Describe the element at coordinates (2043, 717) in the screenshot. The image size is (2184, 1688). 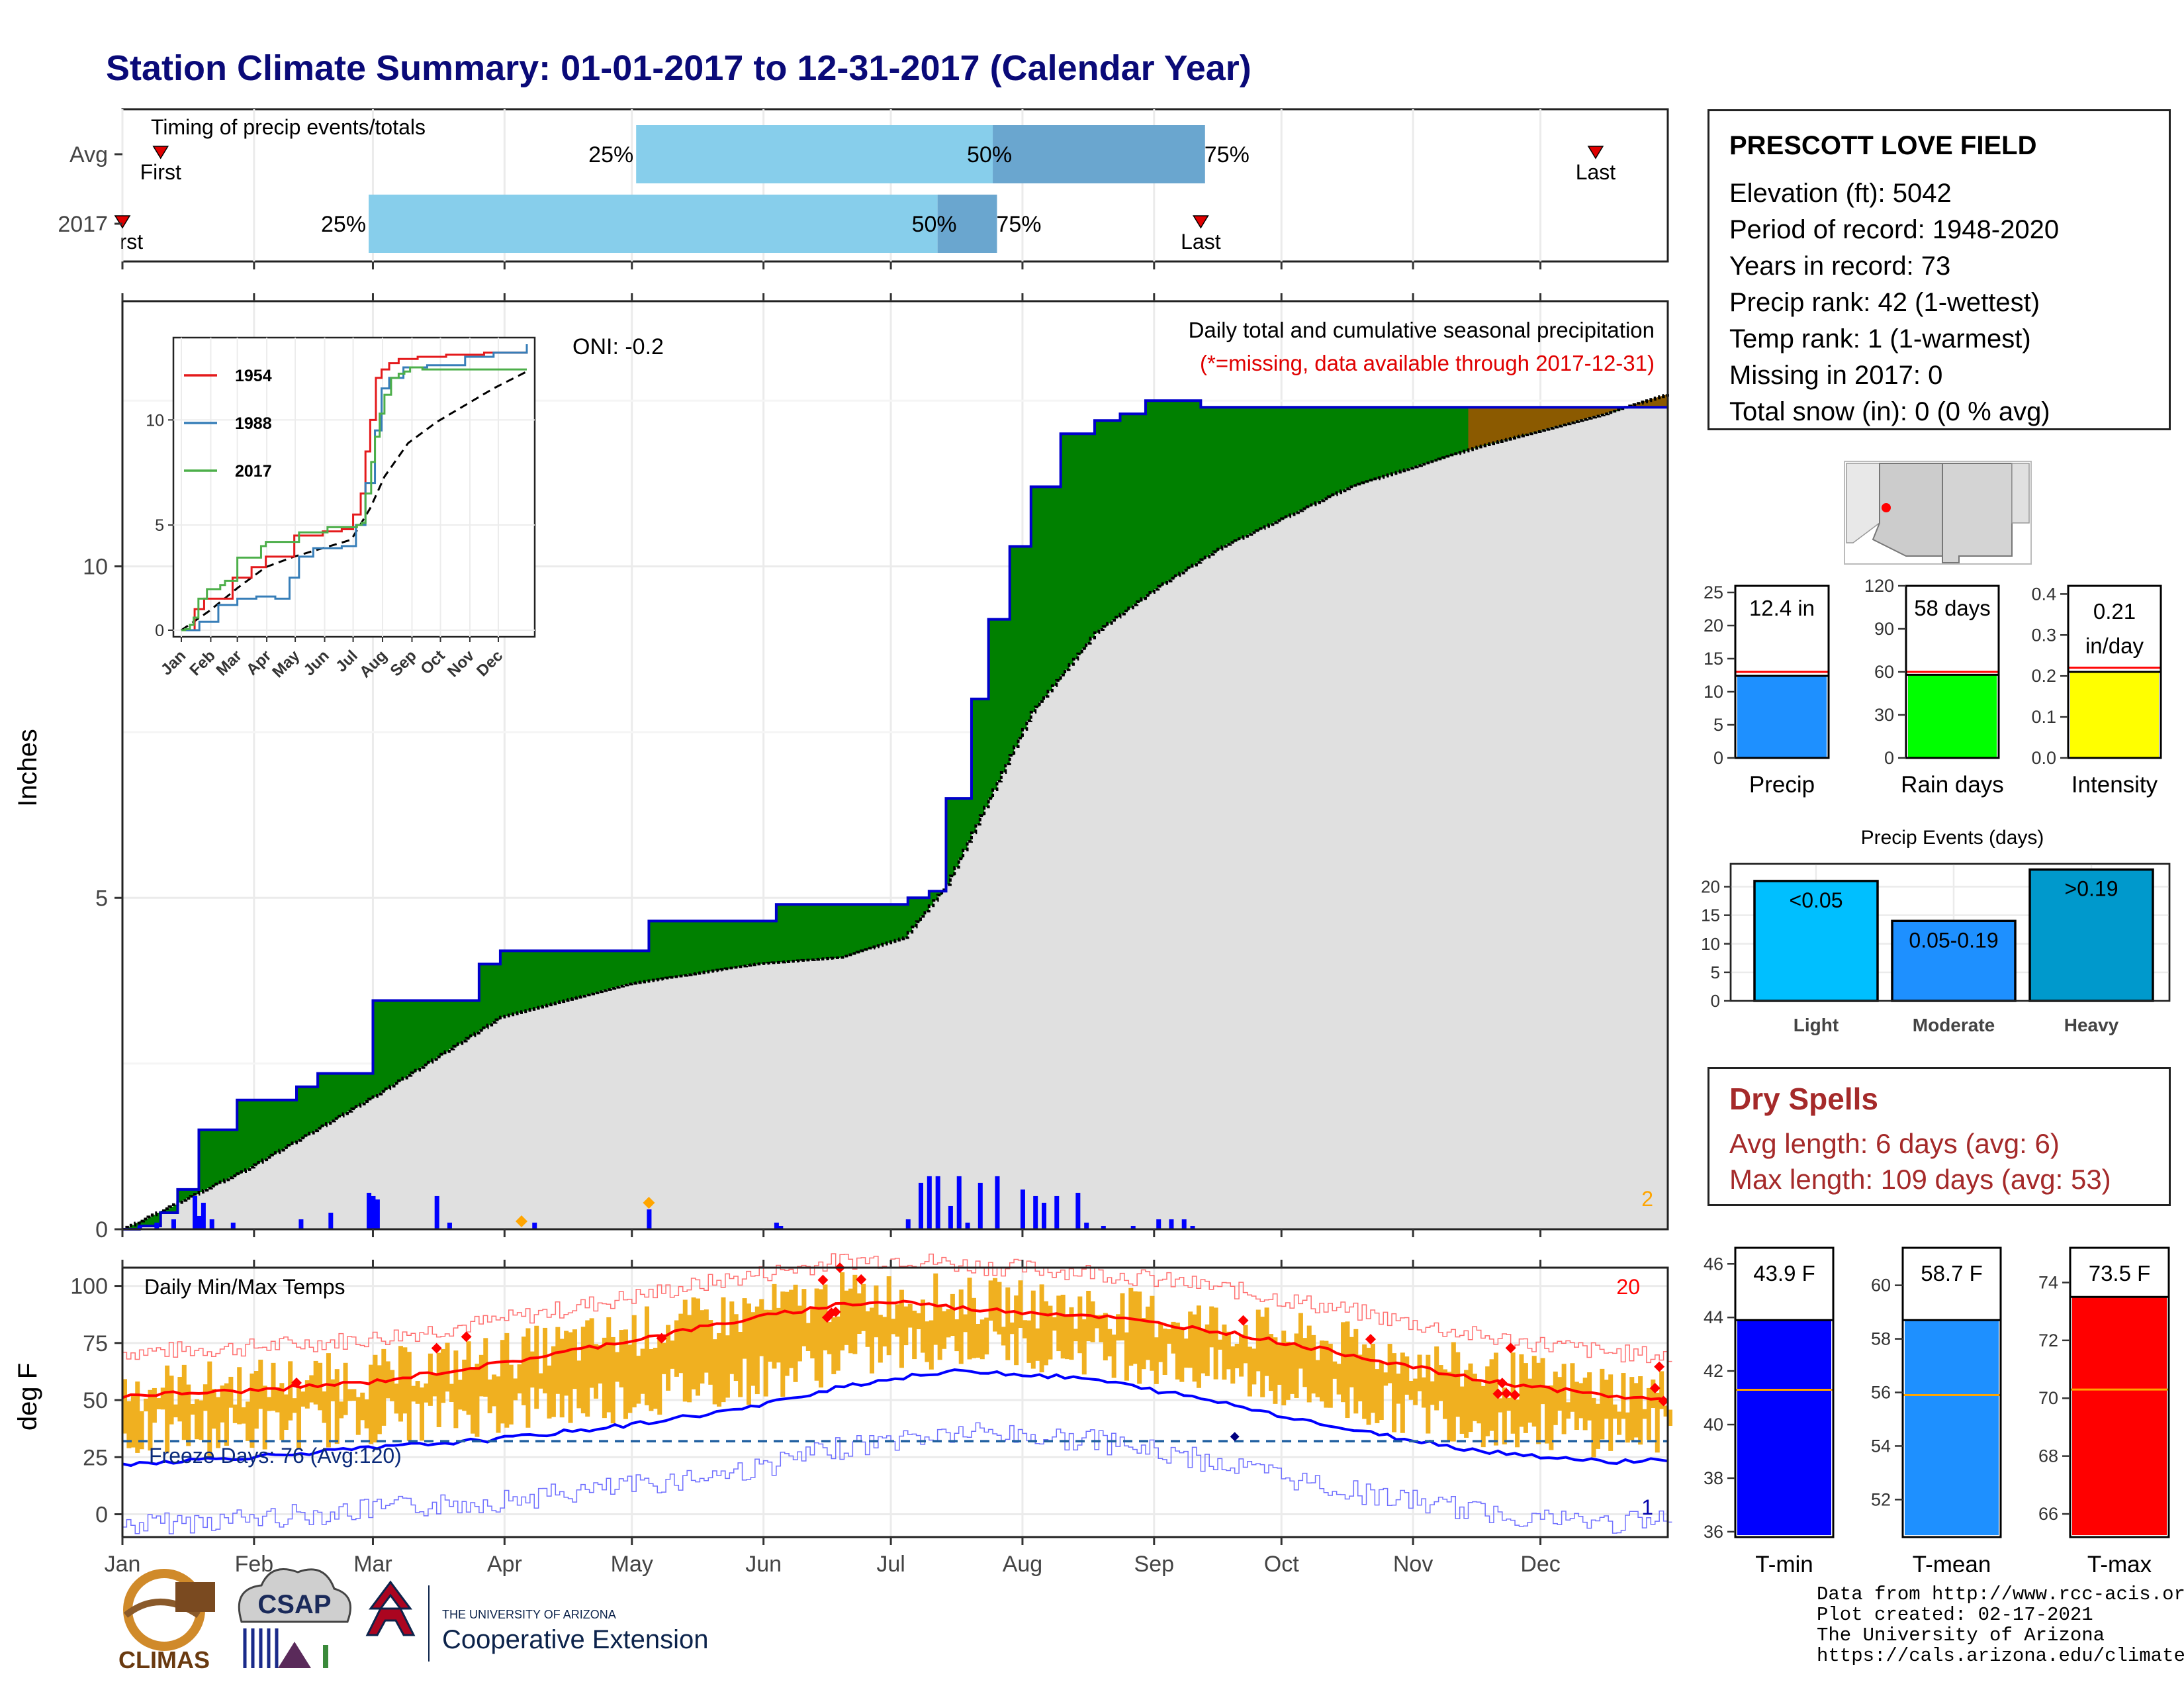
I see `mini-bar-ytick-label: 0.1` at that location.